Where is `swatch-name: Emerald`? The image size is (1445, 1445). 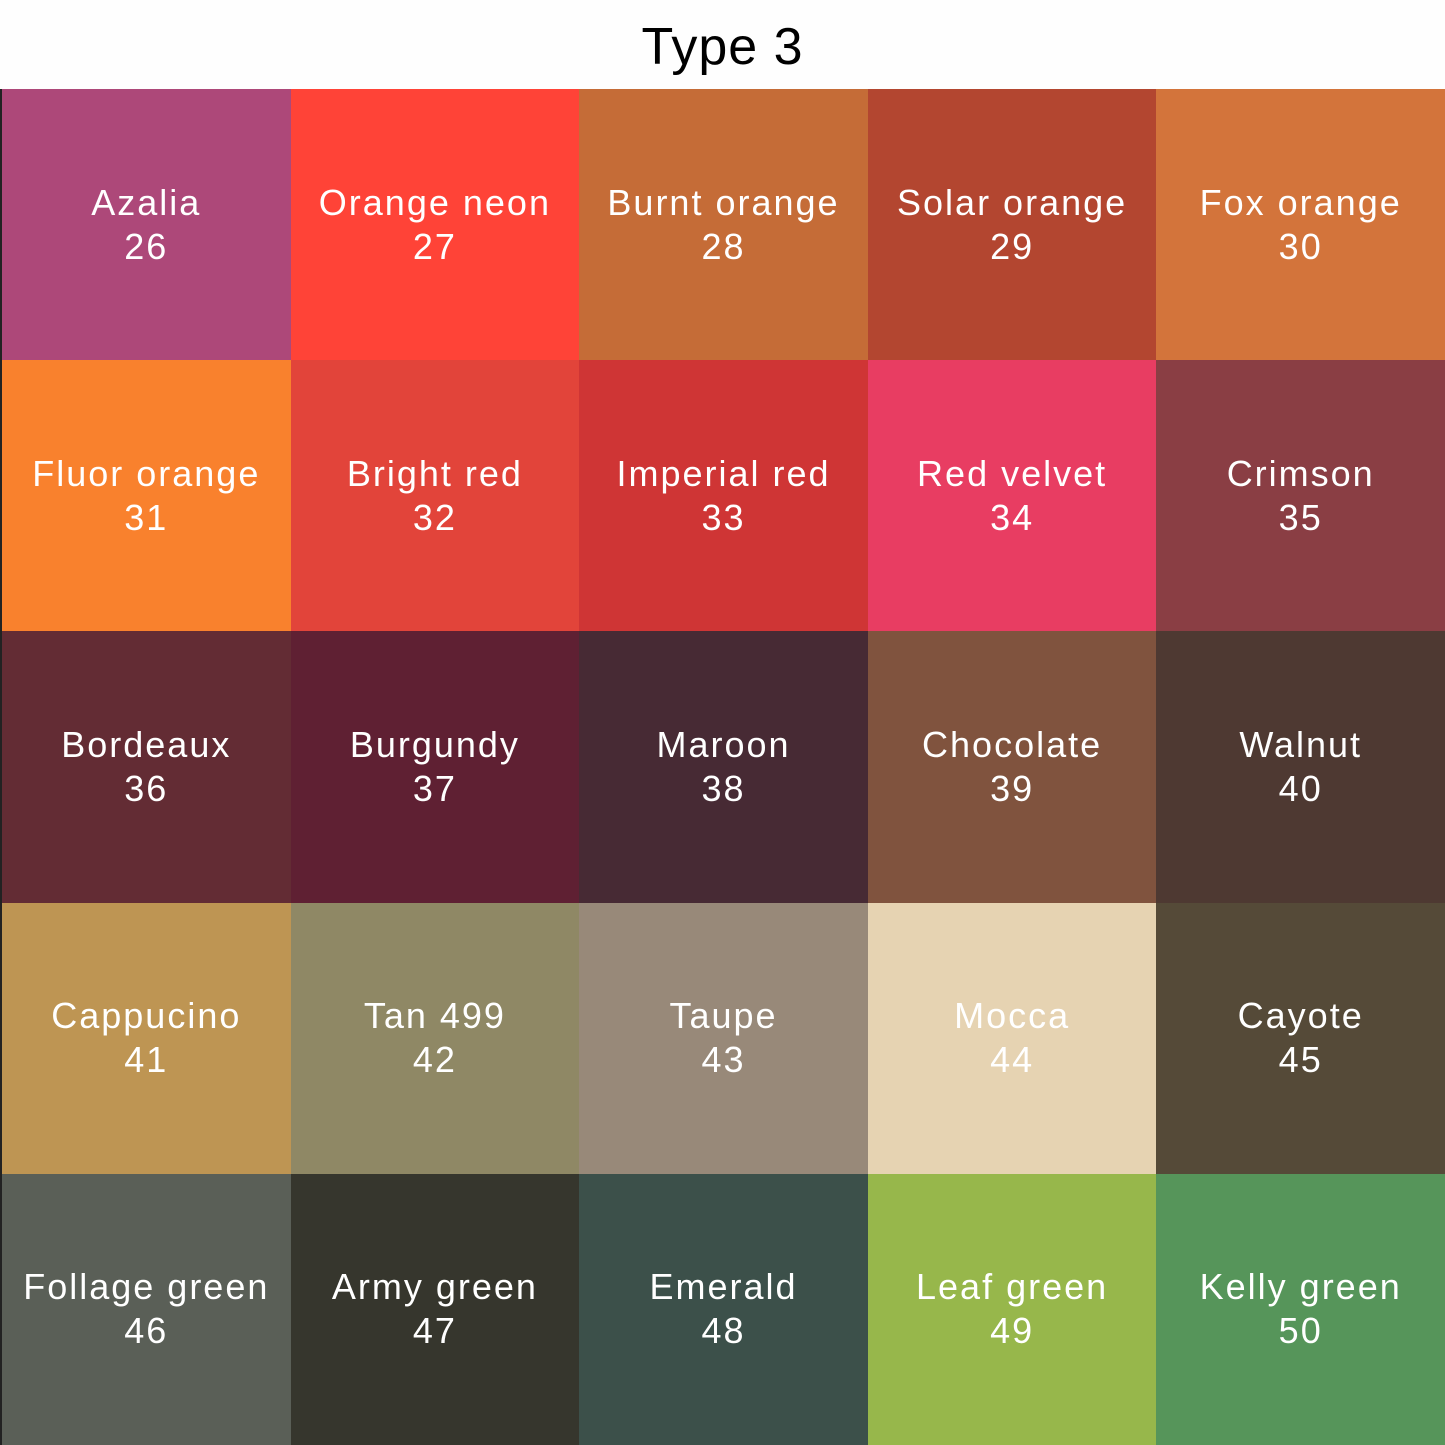 swatch-name: Emerald is located at coordinates (723, 1287).